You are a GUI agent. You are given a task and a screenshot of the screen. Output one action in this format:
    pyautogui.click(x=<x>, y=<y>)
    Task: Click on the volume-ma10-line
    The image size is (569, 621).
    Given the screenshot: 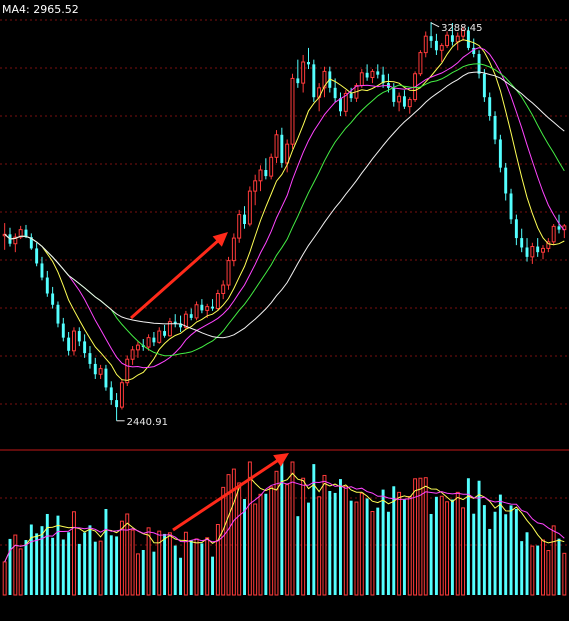 What is the action you would take?
    pyautogui.click(x=284, y=521)
    